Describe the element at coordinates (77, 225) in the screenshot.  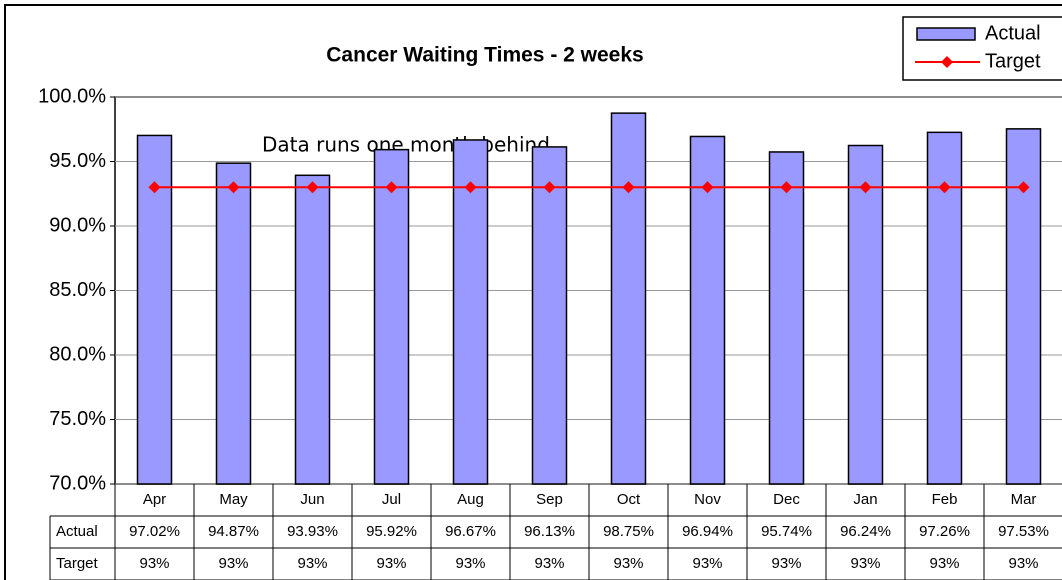
I see `y-tick-label: 90.0%` at that location.